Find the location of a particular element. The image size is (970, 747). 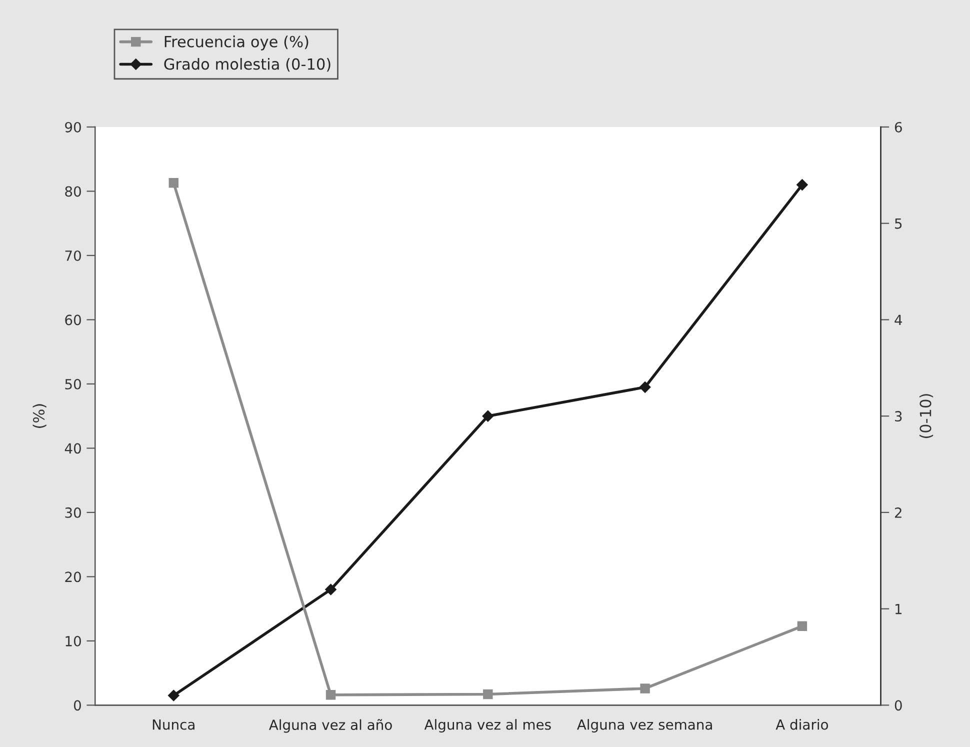

y2-tick-label: 1 is located at coordinates (898, 609).